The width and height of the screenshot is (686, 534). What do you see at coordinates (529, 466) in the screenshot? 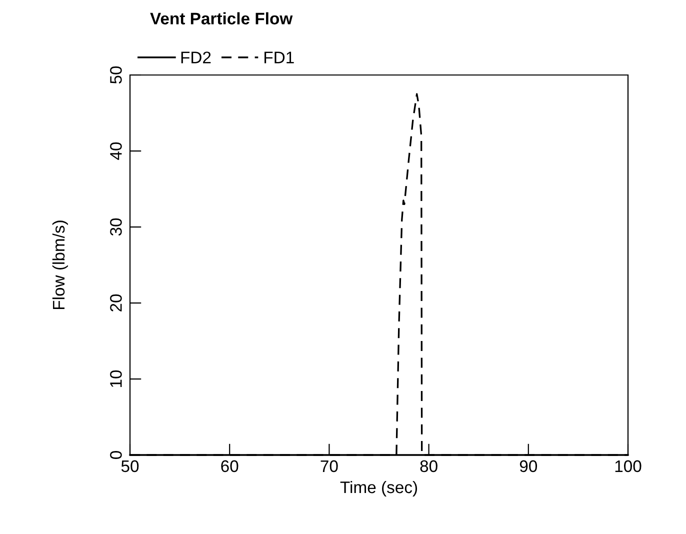
I see `x-tick-label: 90` at bounding box center [529, 466].